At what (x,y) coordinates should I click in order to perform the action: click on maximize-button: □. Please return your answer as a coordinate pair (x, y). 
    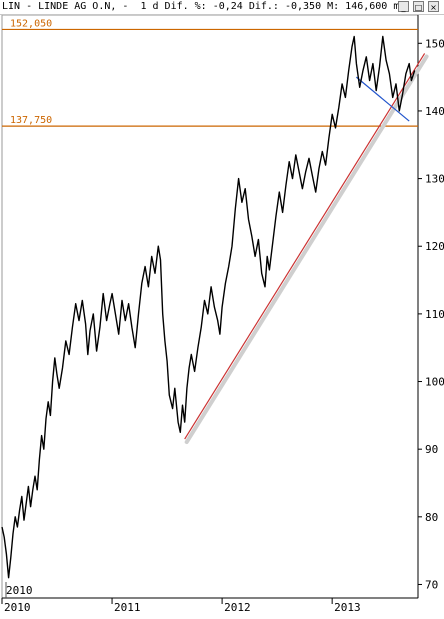
    Looking at the image, I should click on (418, 6).